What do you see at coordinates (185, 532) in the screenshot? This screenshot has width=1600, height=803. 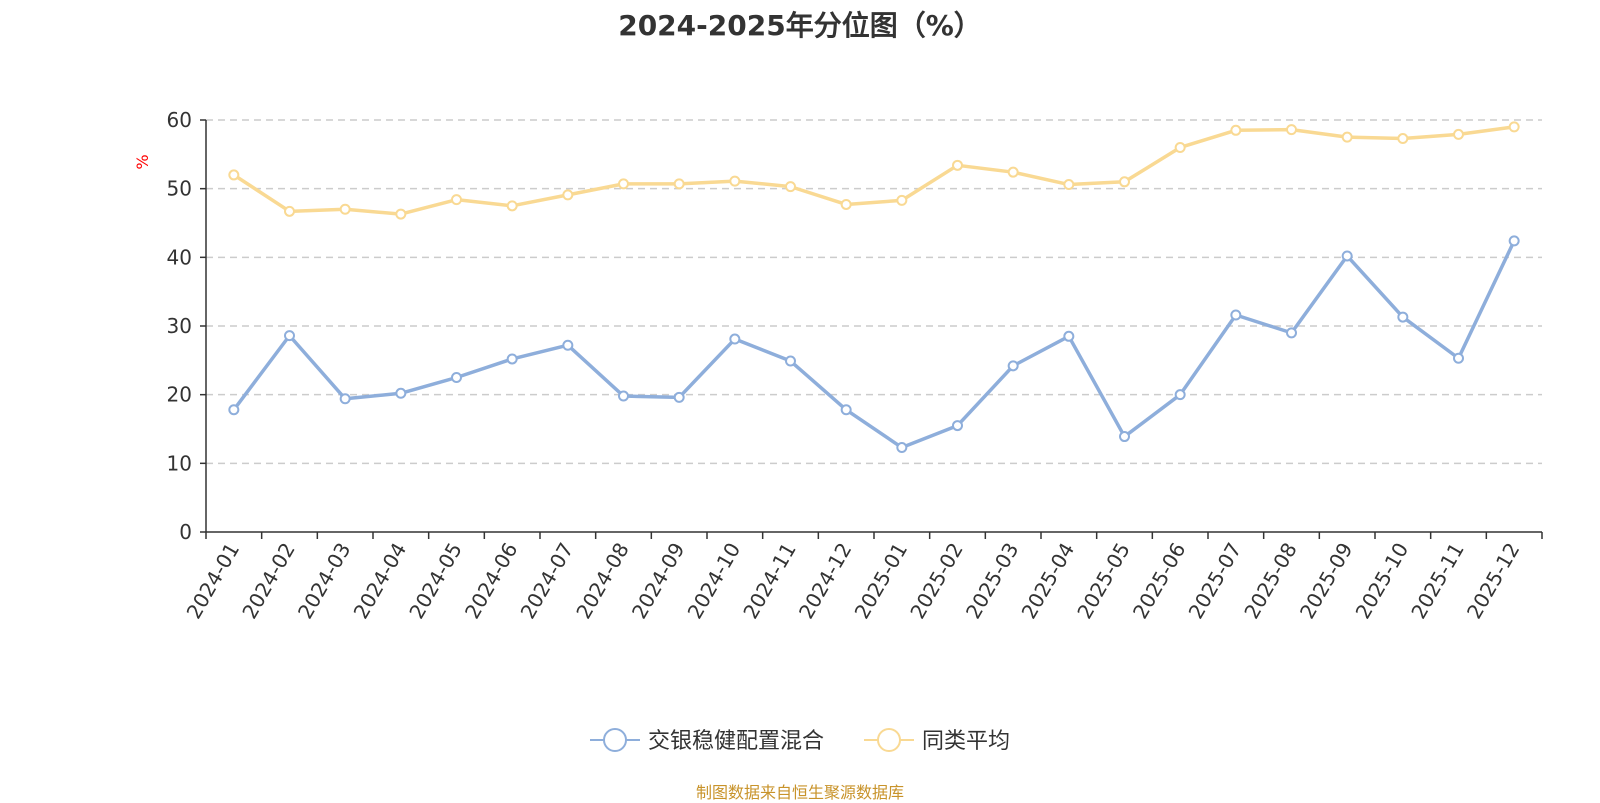 I see `y-tick-label: 0` at bounding box center [185, 532].